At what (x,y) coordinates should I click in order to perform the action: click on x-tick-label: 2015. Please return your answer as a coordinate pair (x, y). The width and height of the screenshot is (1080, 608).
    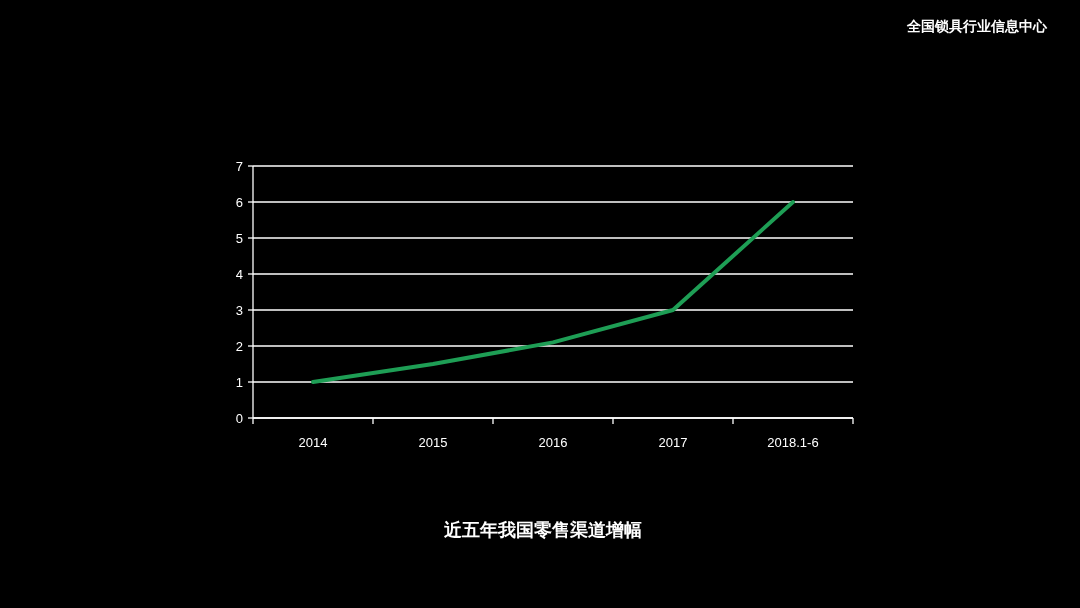
    Looking at the image, I should click on (433, 442).